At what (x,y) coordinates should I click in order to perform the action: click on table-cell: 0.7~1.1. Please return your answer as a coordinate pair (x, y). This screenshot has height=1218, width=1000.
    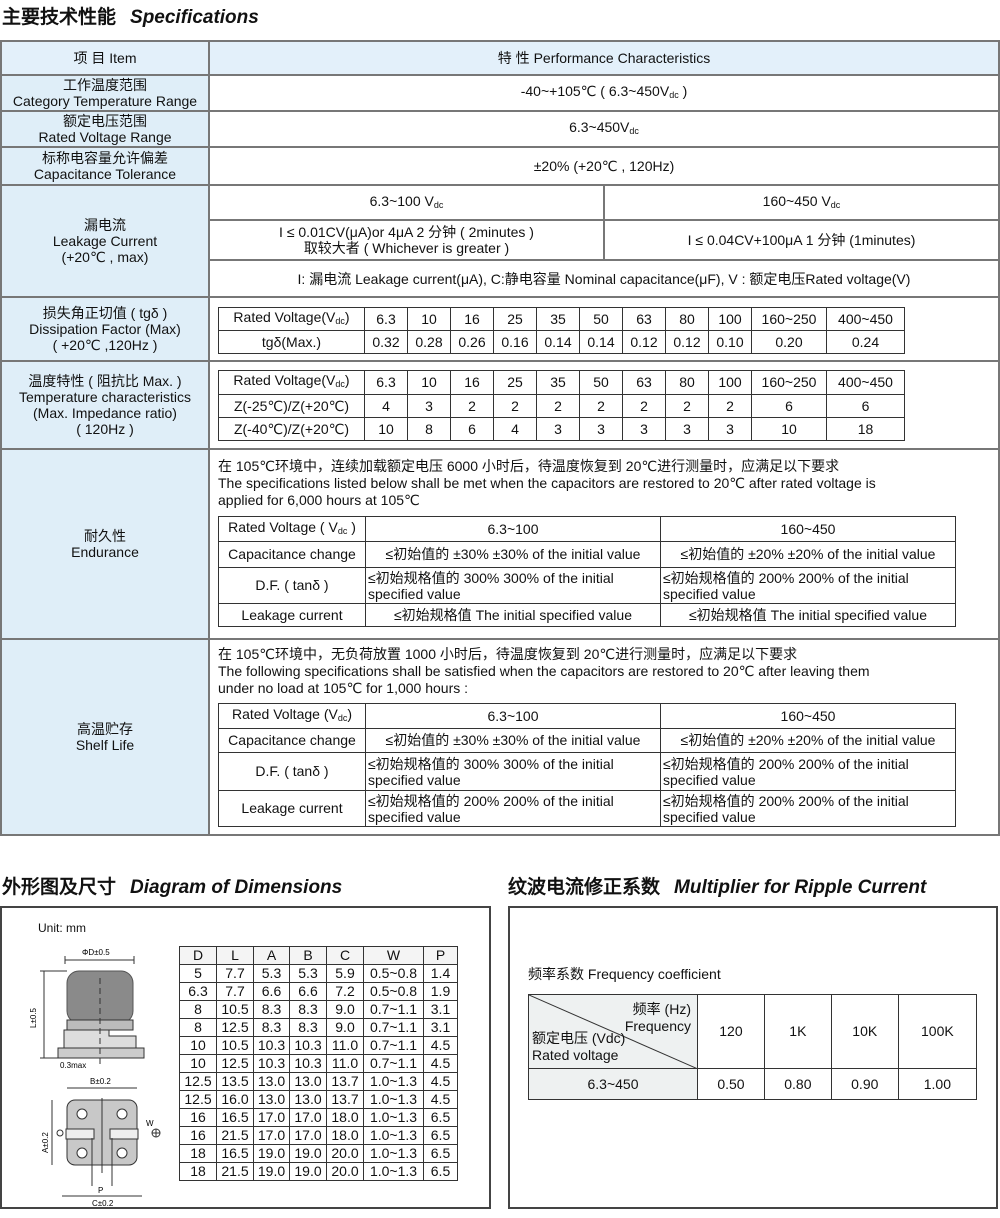
    Looking at the image, I should click on (393, 1027).